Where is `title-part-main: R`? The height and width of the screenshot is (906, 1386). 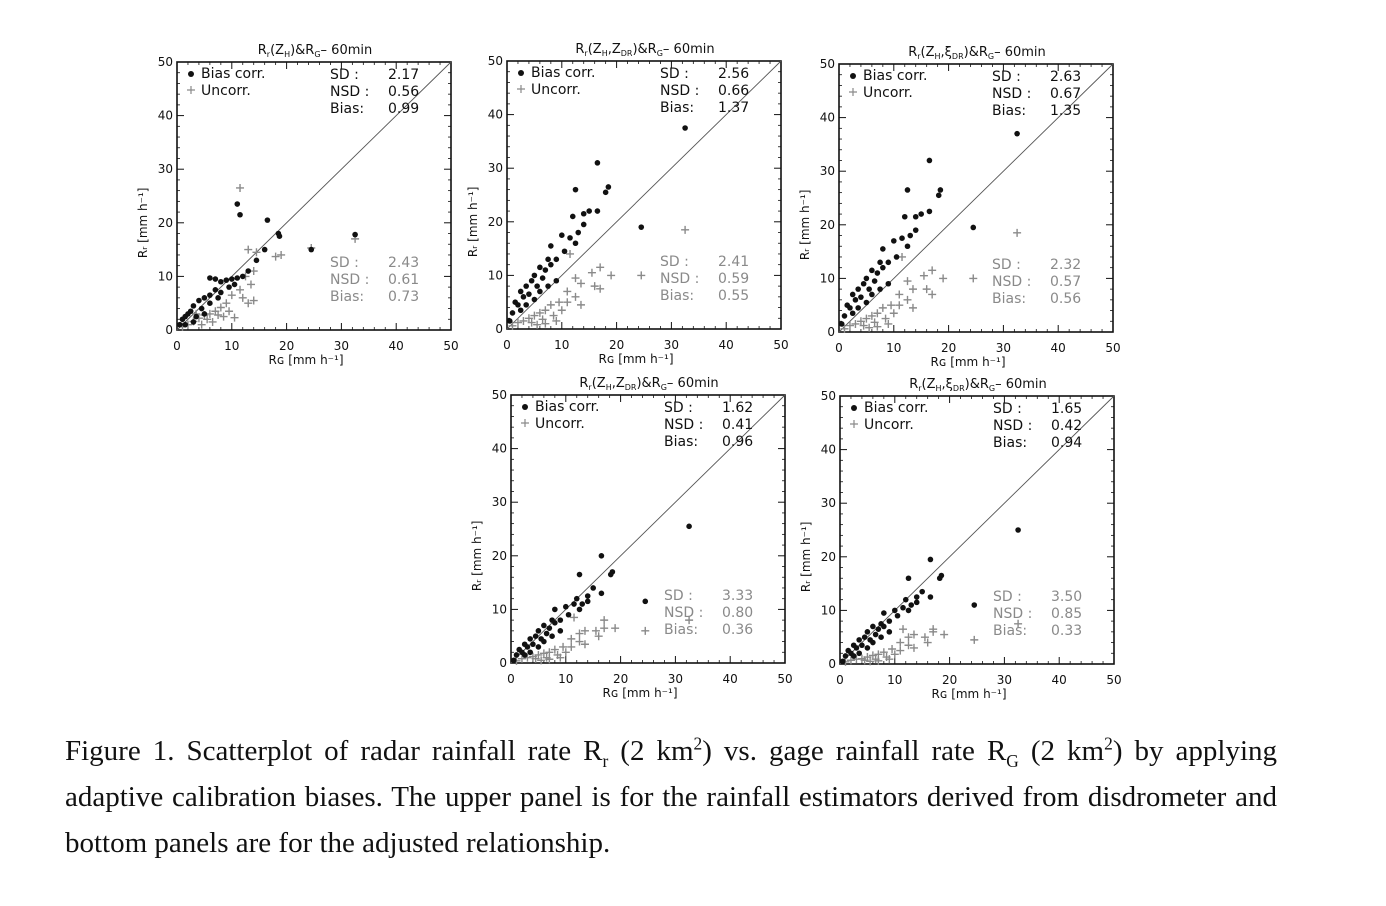
title-part-main: R is located at coordinates (583, 383).